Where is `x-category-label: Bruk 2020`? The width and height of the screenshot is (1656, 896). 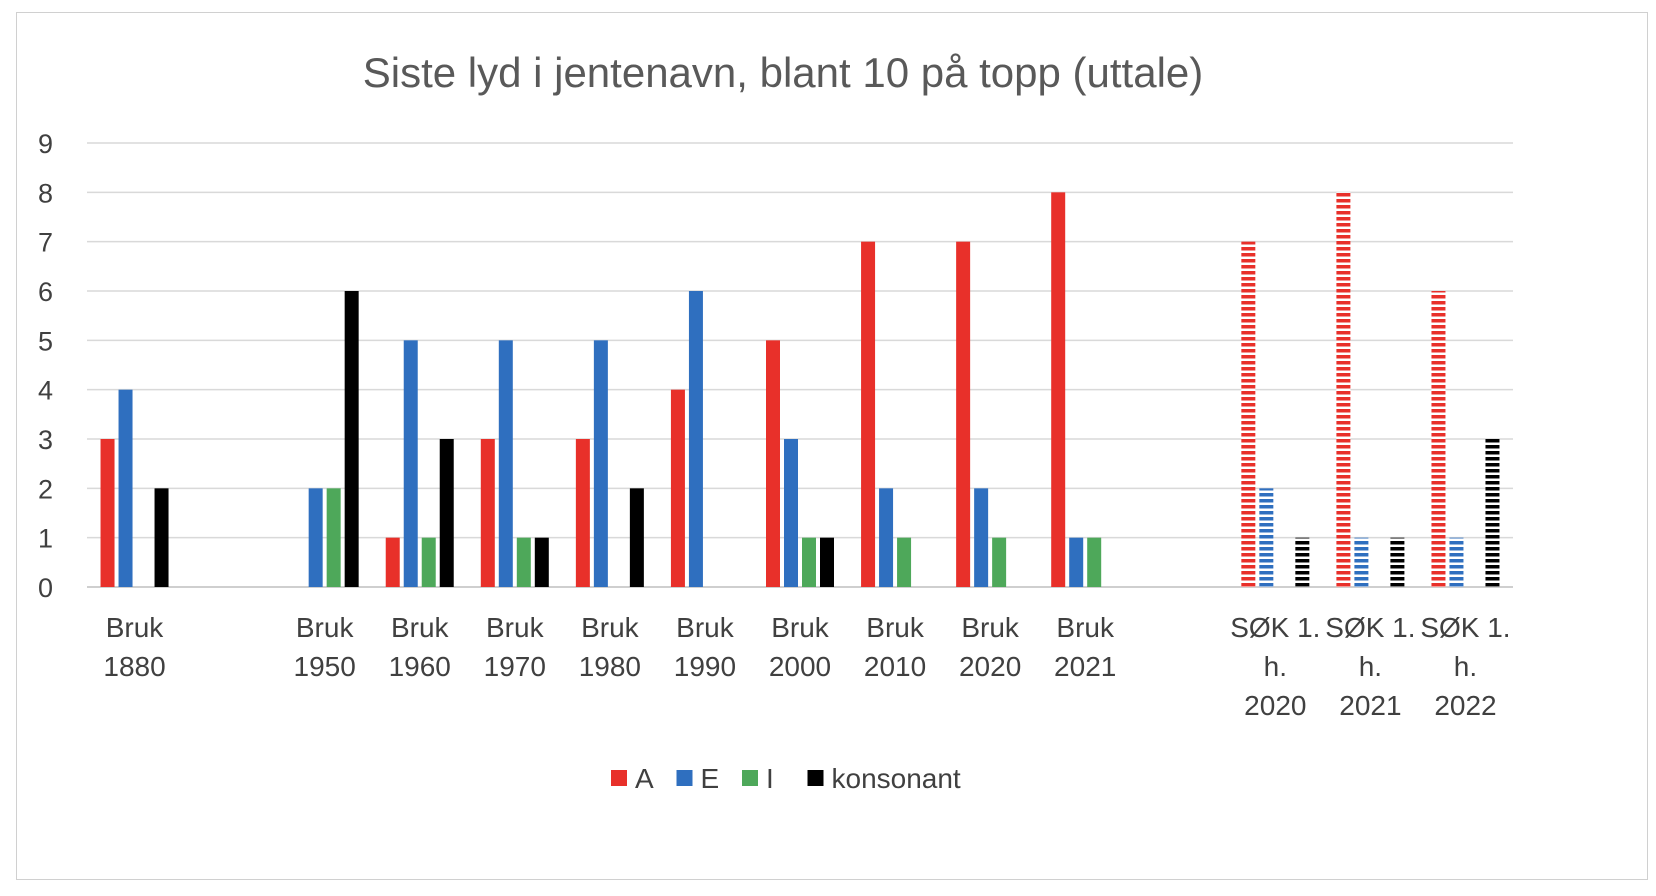 x-category-label: Bruk 2020 is located at coordinates (990, 647).